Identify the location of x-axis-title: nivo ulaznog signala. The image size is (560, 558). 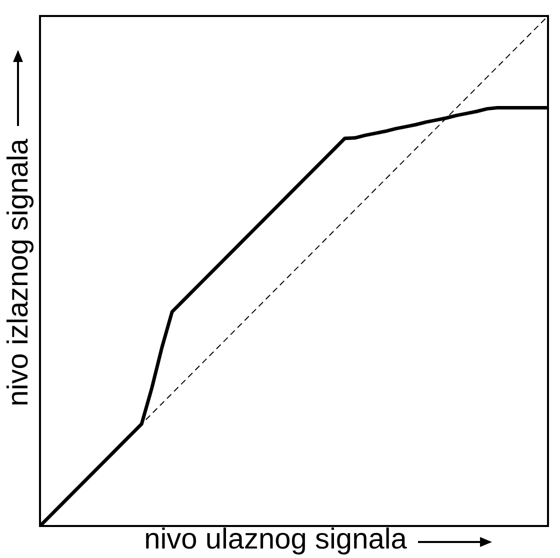
(276, 540).